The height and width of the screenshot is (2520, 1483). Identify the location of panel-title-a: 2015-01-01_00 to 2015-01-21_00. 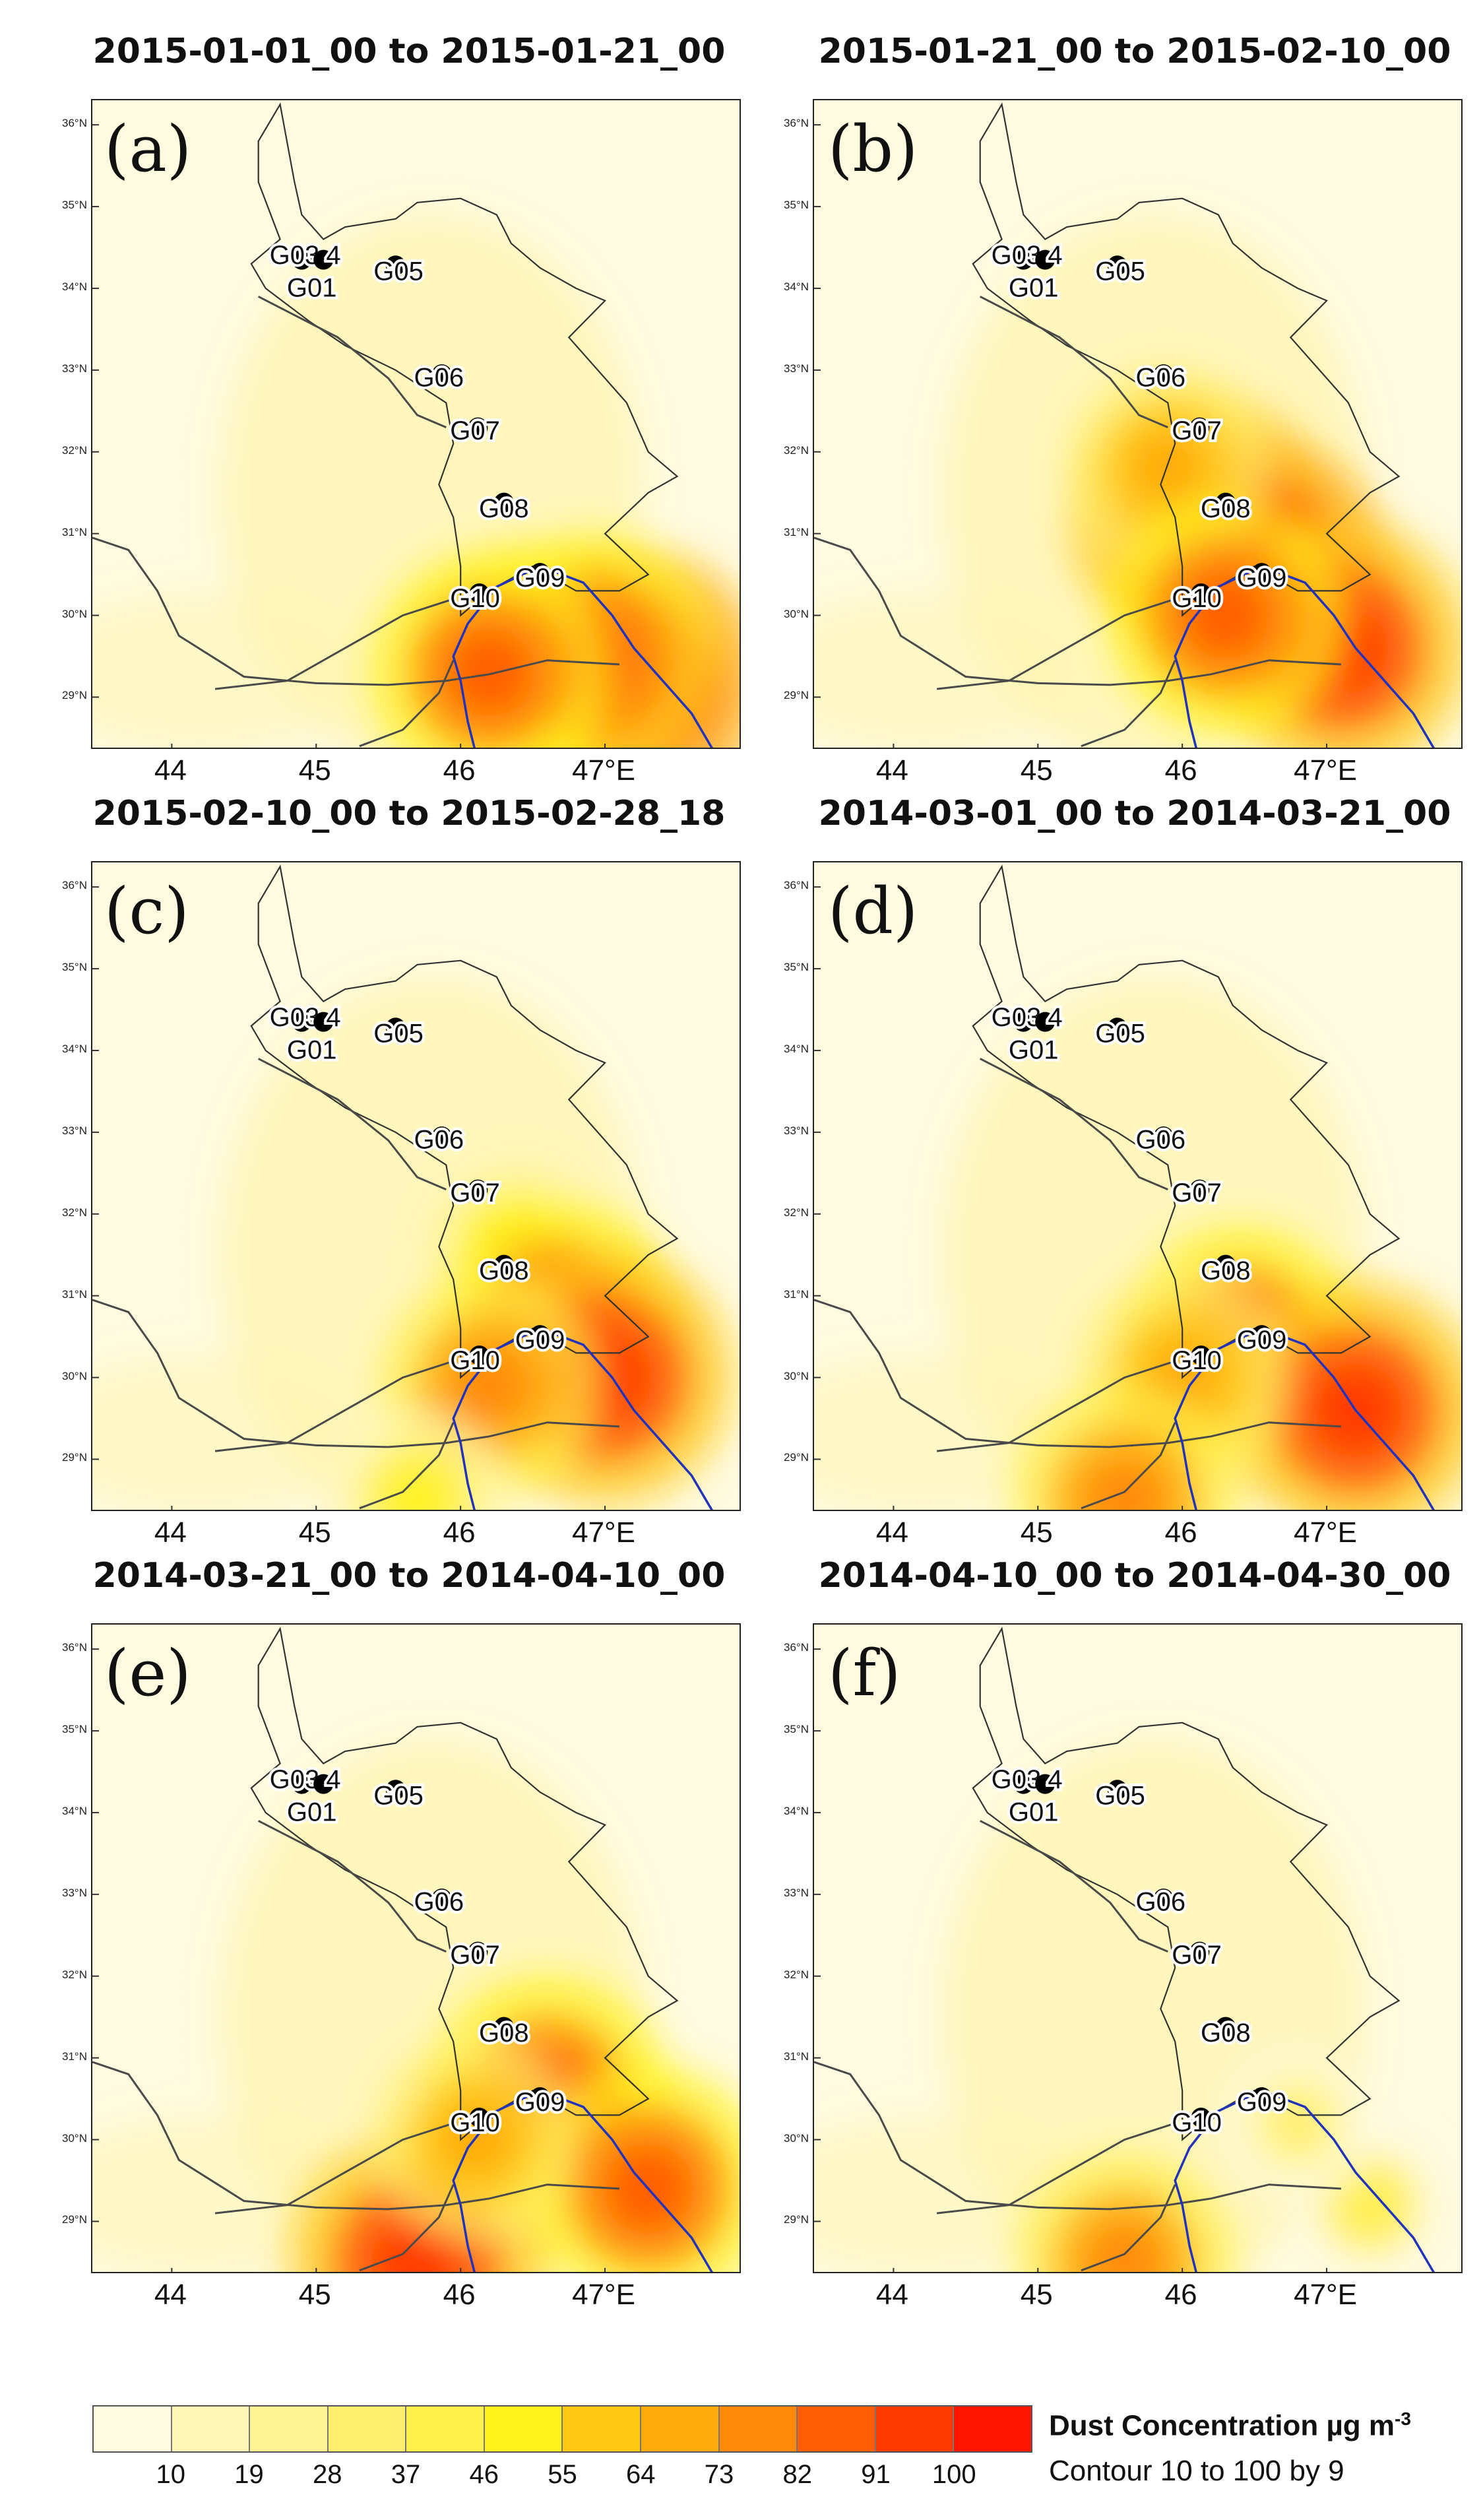
(409, 51).